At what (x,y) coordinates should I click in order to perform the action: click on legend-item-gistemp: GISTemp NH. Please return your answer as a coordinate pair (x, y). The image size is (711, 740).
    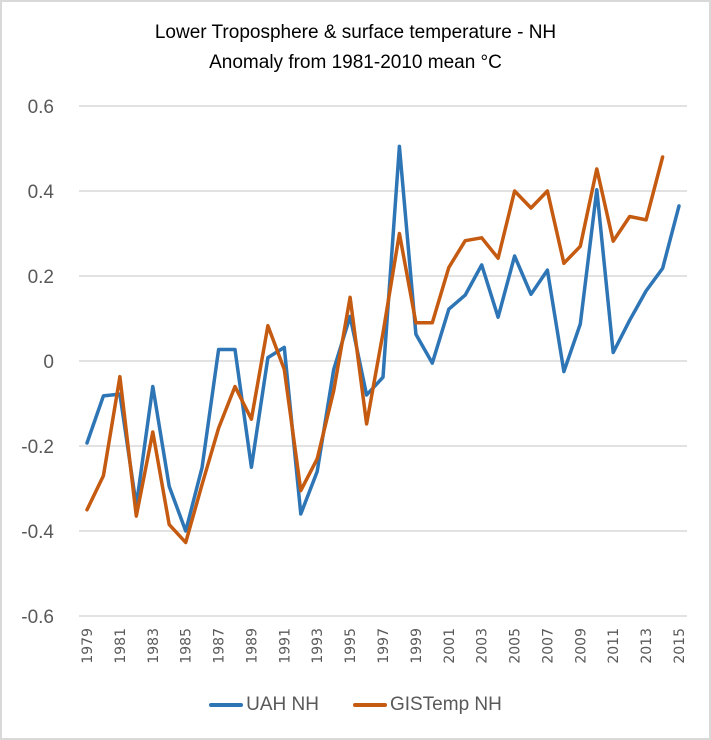
    Looking at the image, I should click on (427, 705).